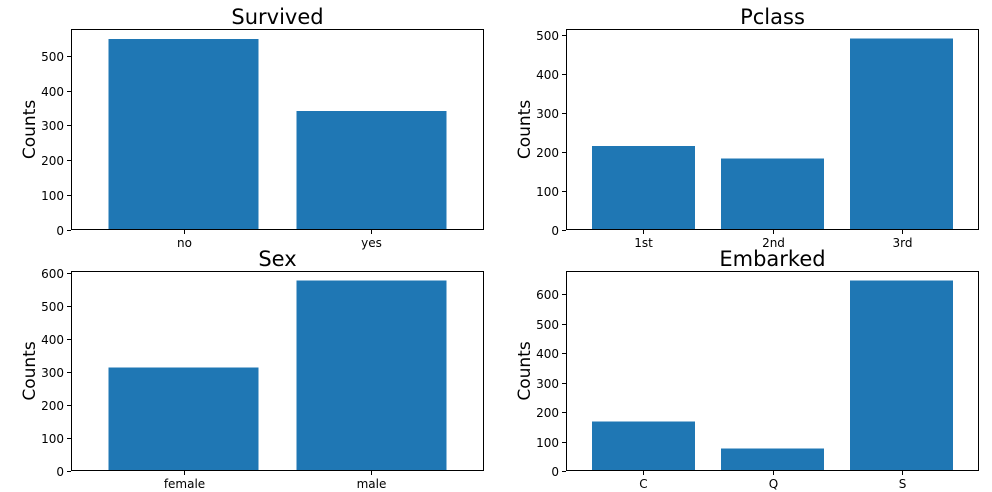  What do you see at coordinates (52, 161) in the screenshot?
I see `y-tick-label-0-2: 200` at bounding box center [52, 161].